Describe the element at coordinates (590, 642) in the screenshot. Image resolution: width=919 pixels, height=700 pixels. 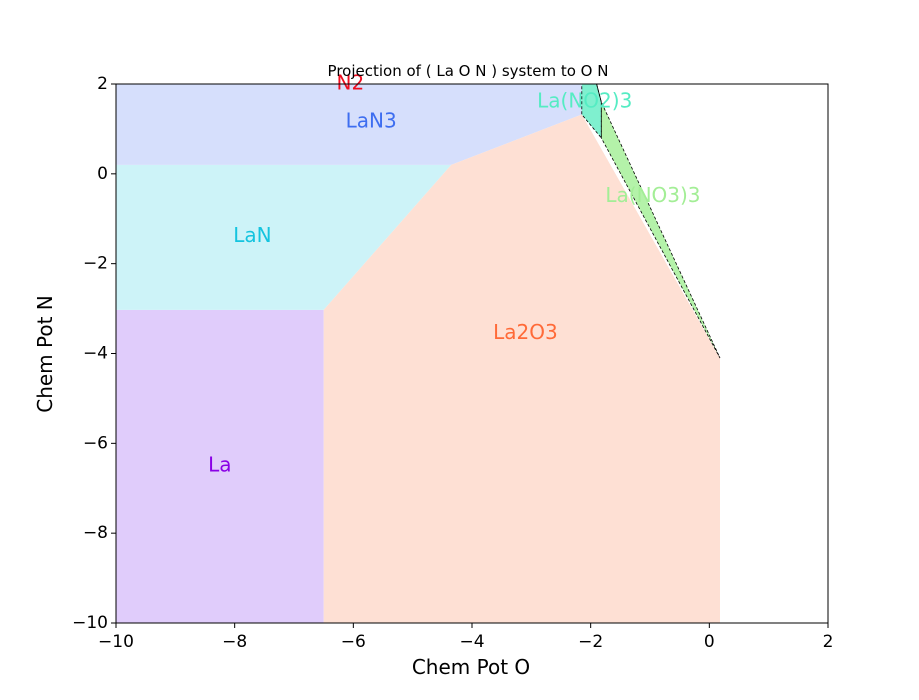
I see `x-tick-label: −2` at that location.